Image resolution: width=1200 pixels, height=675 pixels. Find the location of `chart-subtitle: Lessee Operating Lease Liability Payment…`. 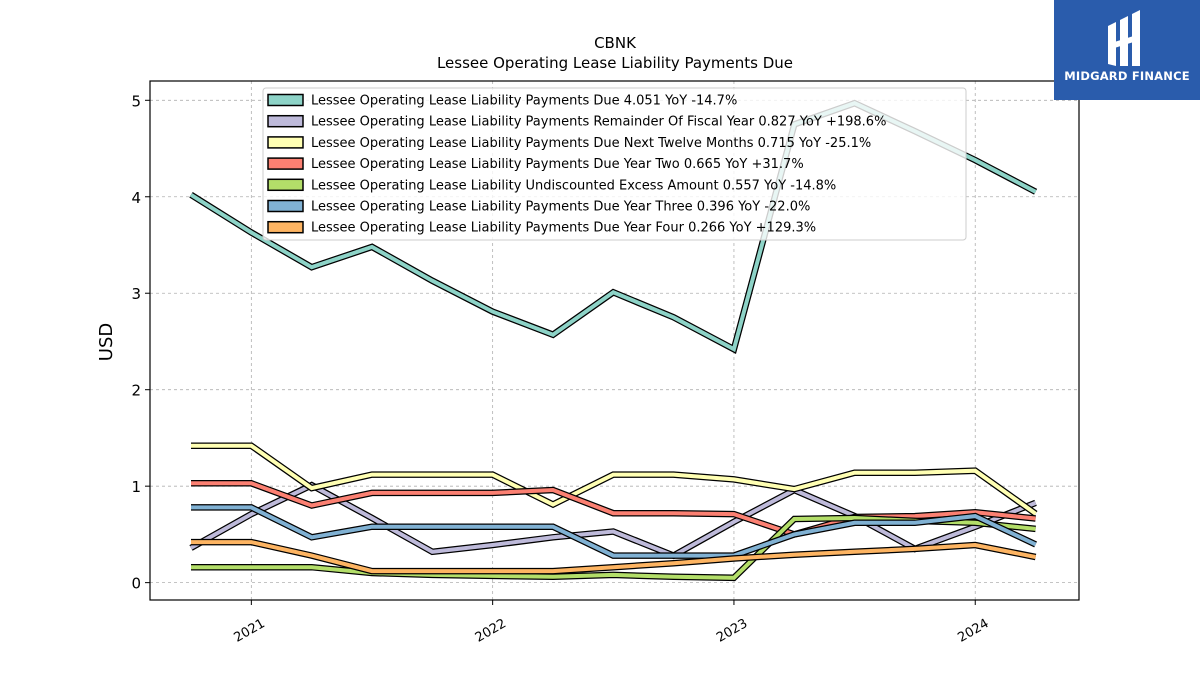

chart-subtitle: Lessee Operating Lease Liability Payment… is located at coordinates (615, 63).